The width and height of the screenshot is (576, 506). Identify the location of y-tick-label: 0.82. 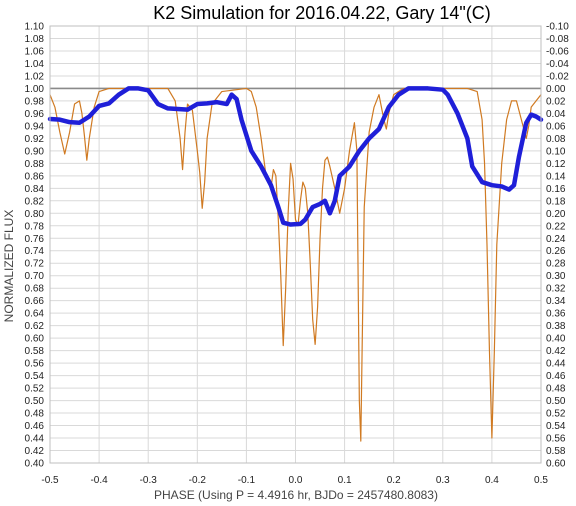
(35, 201).